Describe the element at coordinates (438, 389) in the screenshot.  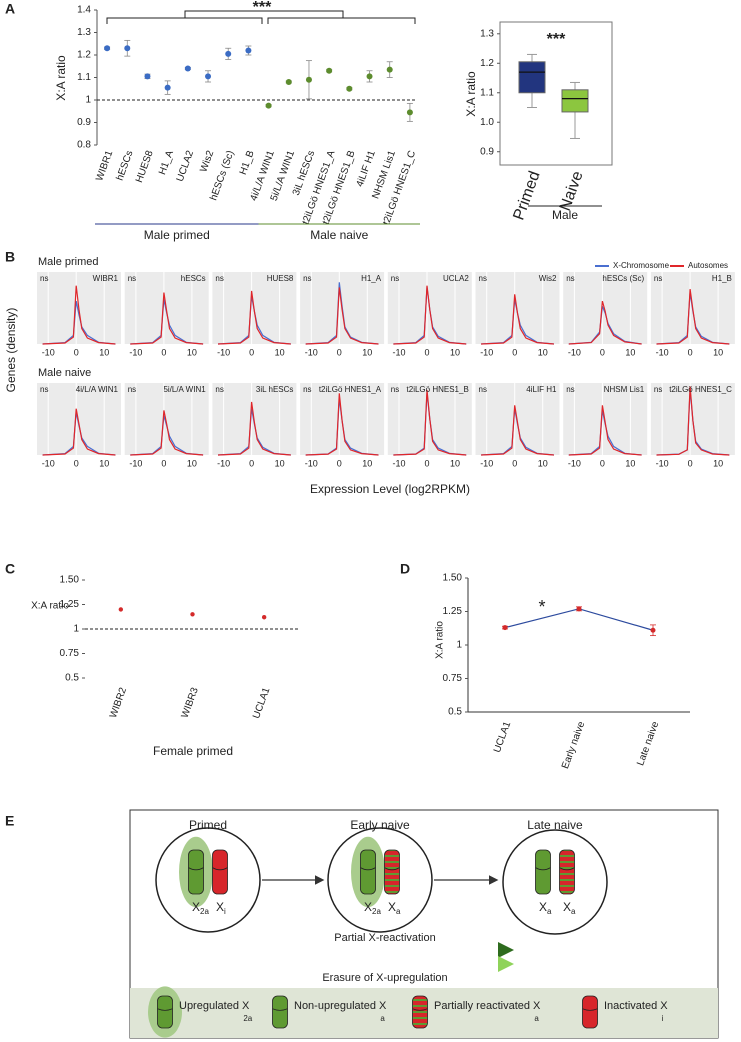
I see `facet-label: t2iLGö HNES1_B` at that location.